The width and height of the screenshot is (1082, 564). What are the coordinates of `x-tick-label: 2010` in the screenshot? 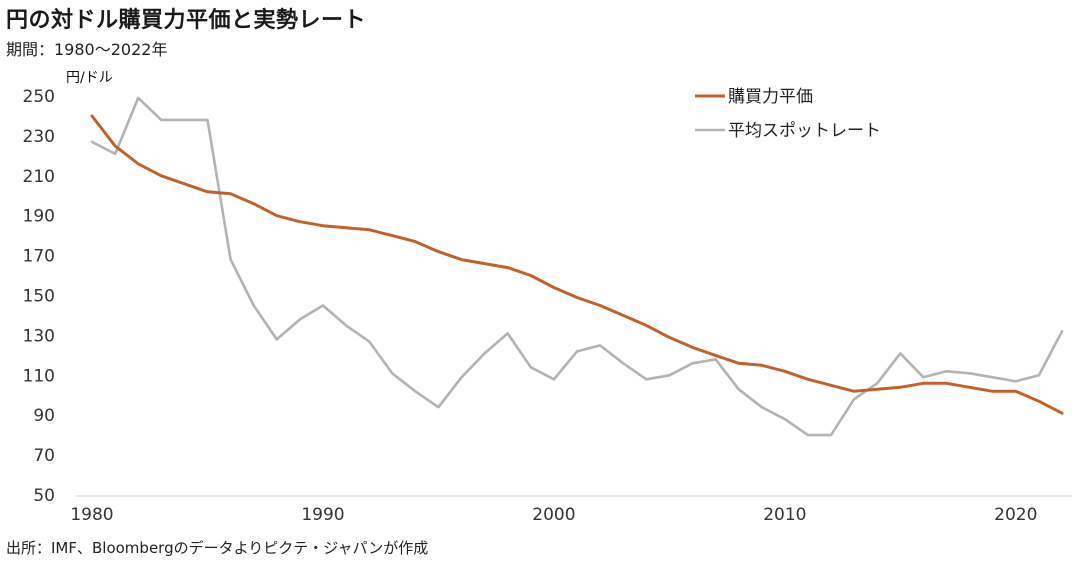 It's located at (784, 515).